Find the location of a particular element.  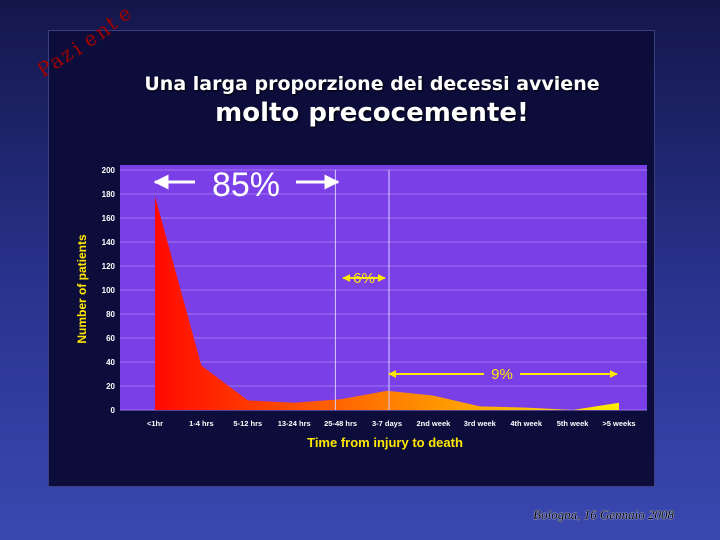

y-tick-label: 0 is located at coordinates (113, 410).